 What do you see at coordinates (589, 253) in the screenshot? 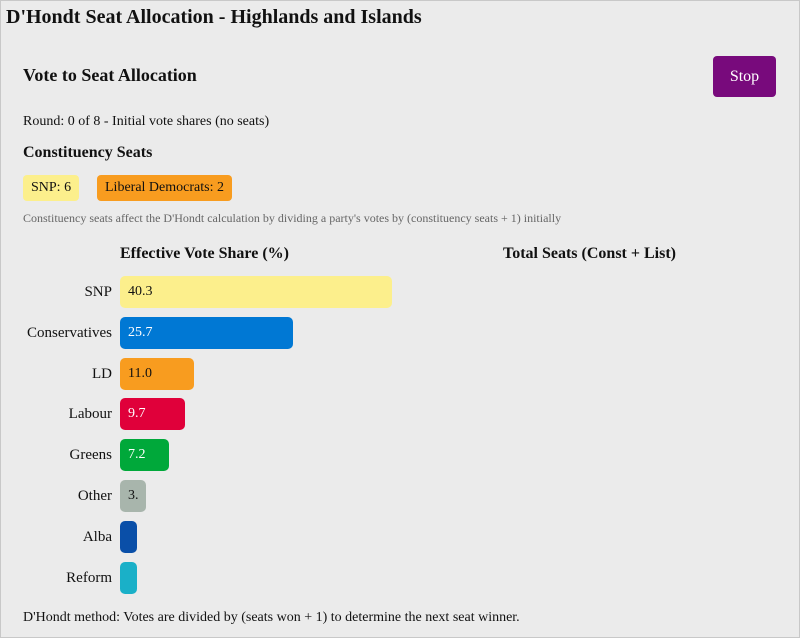
I see `seats-title: Total Seats (Const + List)` at bounding box center [589, 253].